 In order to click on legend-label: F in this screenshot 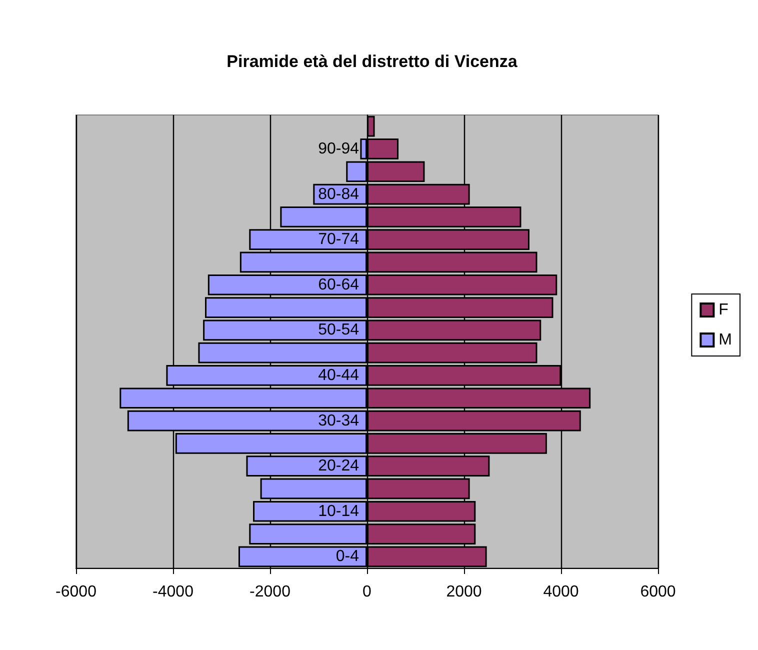, I will do `click(723, 310)`.